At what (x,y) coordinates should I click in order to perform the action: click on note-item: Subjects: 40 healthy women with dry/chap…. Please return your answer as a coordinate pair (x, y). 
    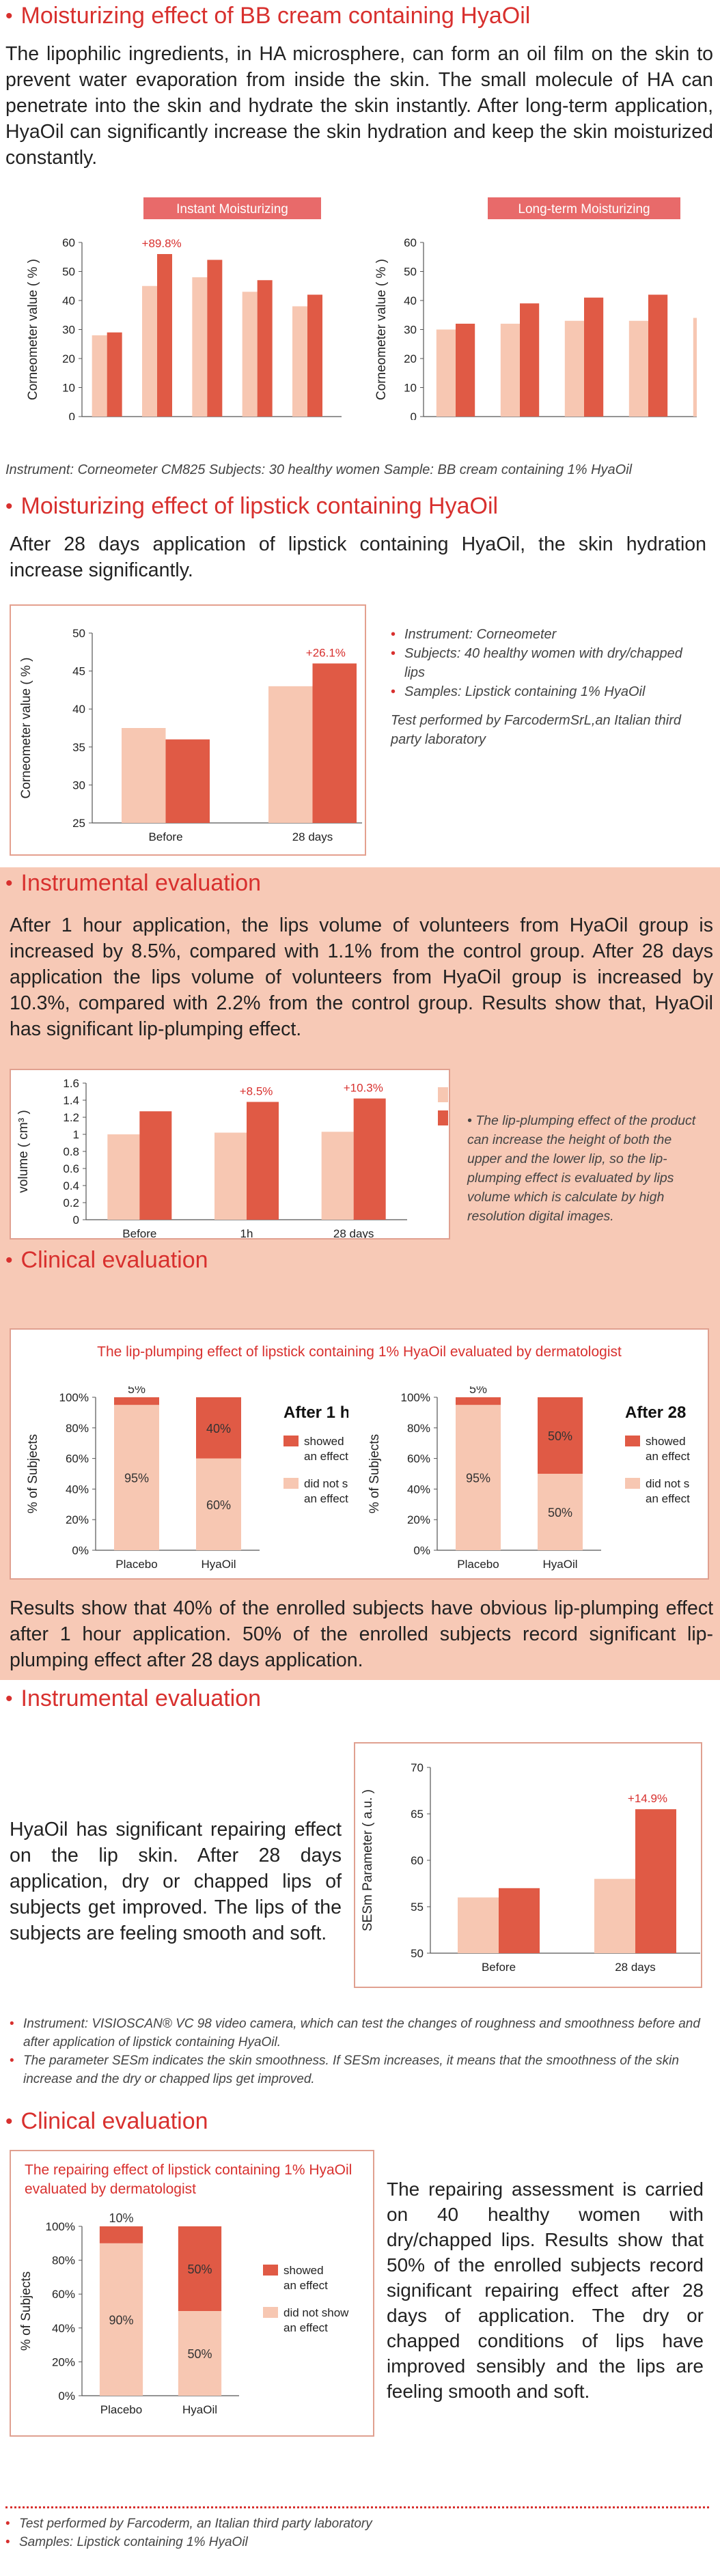
    Looking at the image, I should click on (548, 663).